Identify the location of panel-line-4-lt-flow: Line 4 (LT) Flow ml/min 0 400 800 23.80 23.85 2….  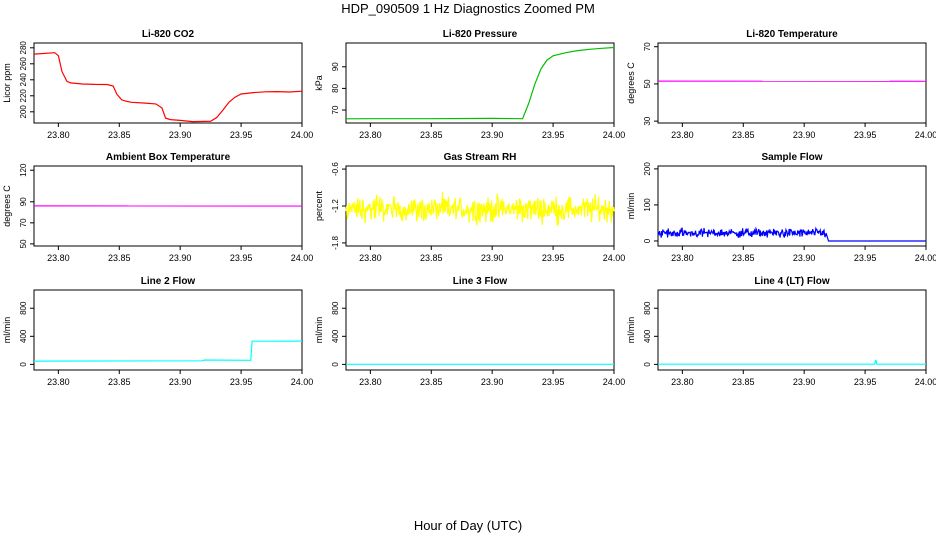
(781, 331).